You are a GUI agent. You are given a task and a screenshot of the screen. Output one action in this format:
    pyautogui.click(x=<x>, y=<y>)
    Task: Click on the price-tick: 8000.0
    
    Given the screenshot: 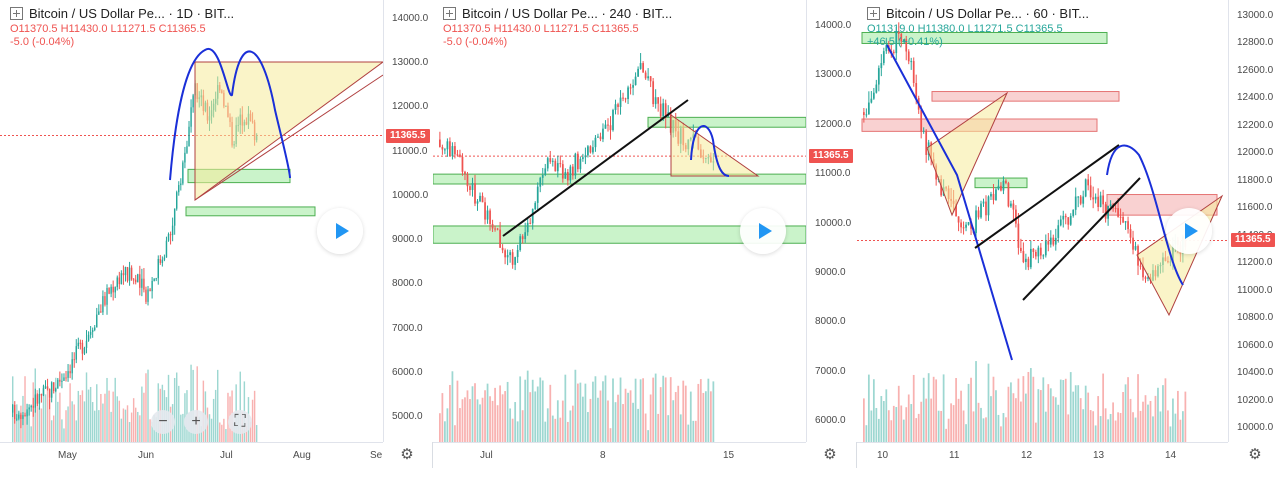 What is the action you would take?
    pyautogui.click(x=830, y=322)
    